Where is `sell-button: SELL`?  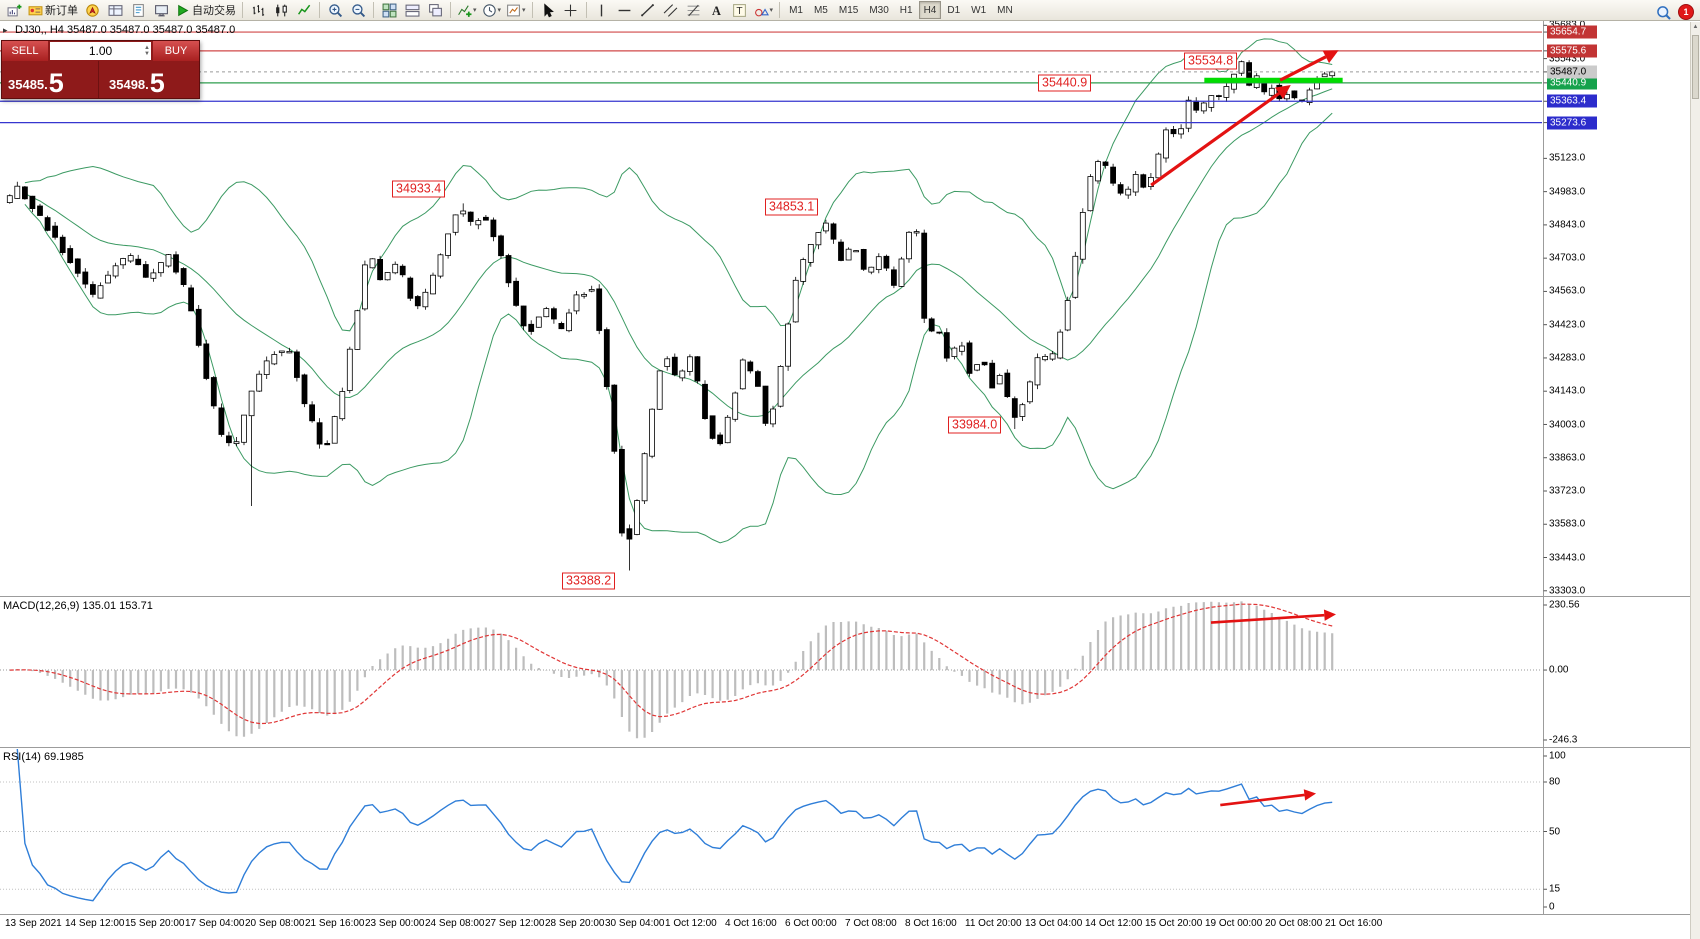 sell-button: SELL is located at coordinates (25, 51).